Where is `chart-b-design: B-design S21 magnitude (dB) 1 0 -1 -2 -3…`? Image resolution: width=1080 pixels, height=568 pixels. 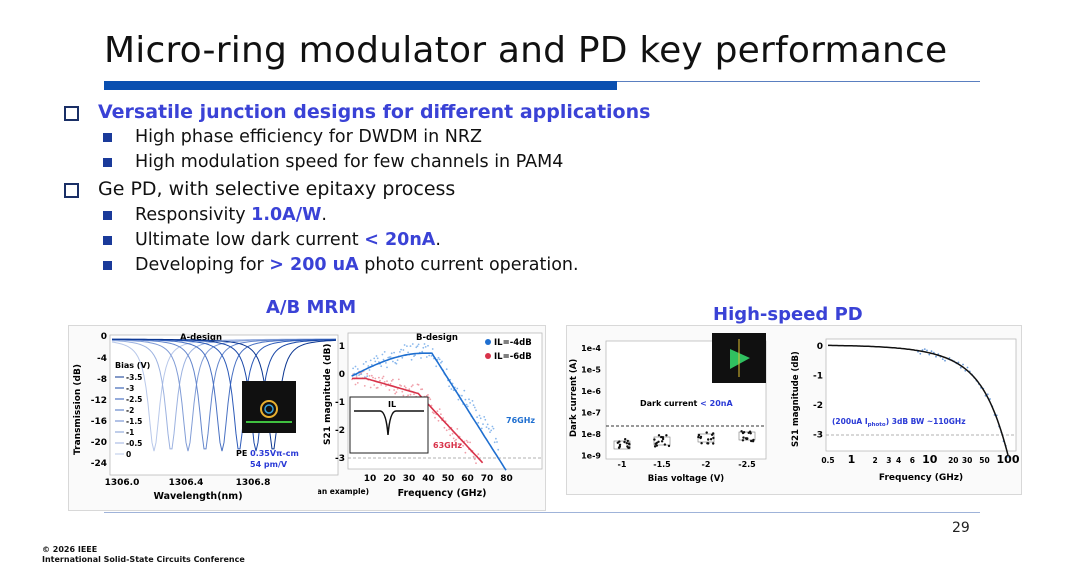
chart-b-design: B-design S21 magnitude (dB) 1 0 -1 -2 -3… is located at coordinates (430, 415).